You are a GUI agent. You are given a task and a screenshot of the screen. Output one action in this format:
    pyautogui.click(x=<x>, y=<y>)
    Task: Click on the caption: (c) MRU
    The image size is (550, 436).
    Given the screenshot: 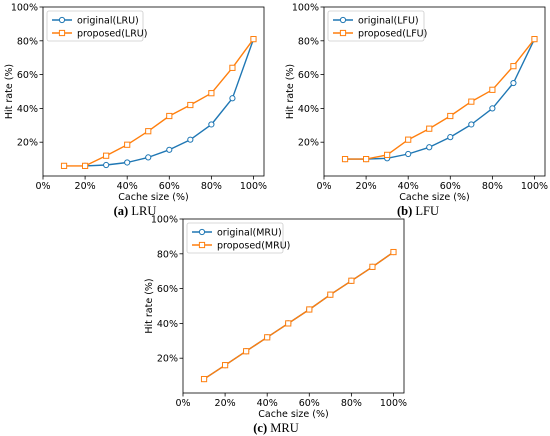 What is the action you would take?
    pyautogui.click(x=275, y=428)
    